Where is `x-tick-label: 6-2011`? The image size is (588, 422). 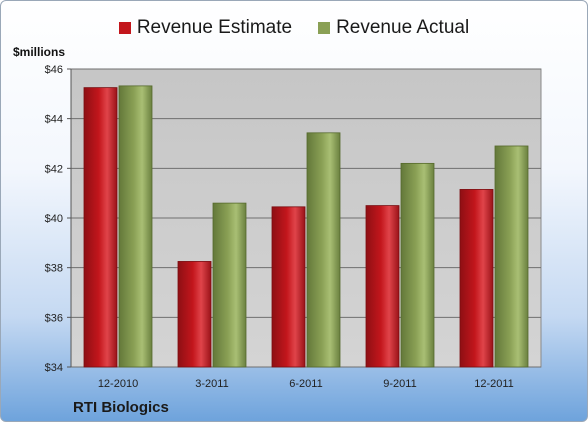
x-tick-label: 6-2011 is located at coordinates (305, 384).